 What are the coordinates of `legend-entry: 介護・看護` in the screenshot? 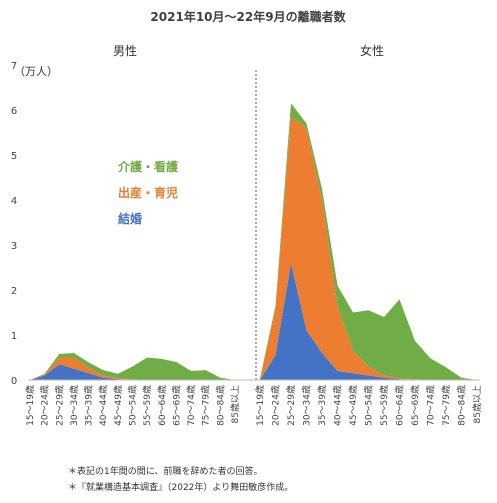 It's located at (148, 166).